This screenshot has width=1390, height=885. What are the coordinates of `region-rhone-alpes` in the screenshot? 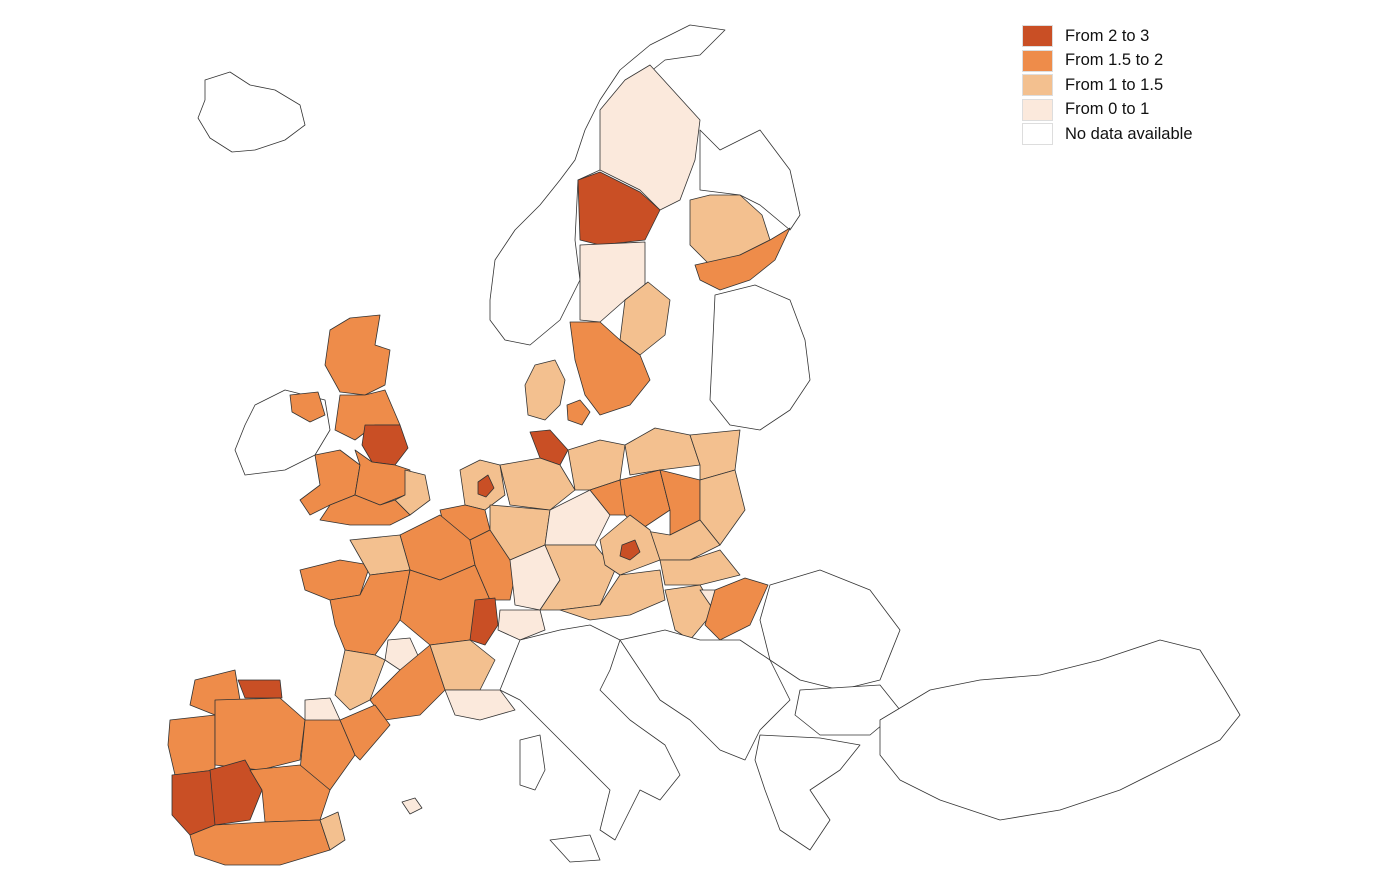 It's located at (462, 665).